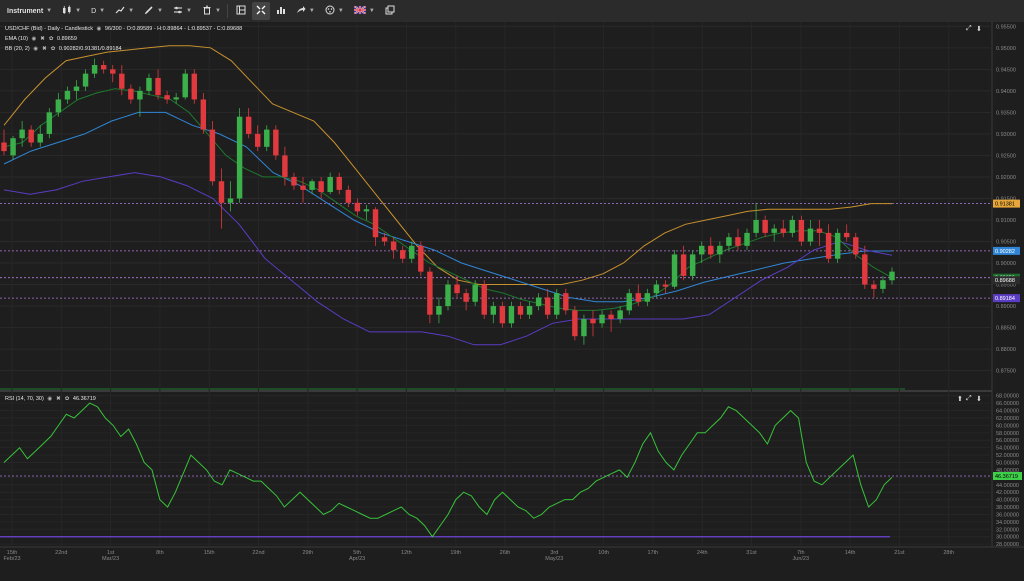 The width and height of the screenshot is (1024, 581). What do you see at coordinates (281, 11) in the screenshot?
I see `chart-stats-button` at bounding box center [281, 11].